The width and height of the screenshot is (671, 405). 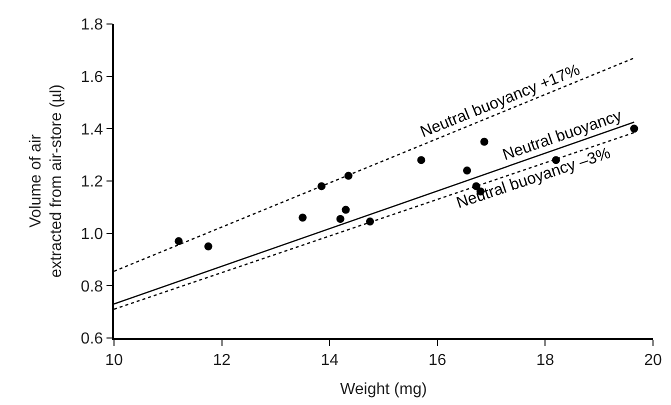 I want to click on y-tick-label: 1.0, so click(x=92, y=234).